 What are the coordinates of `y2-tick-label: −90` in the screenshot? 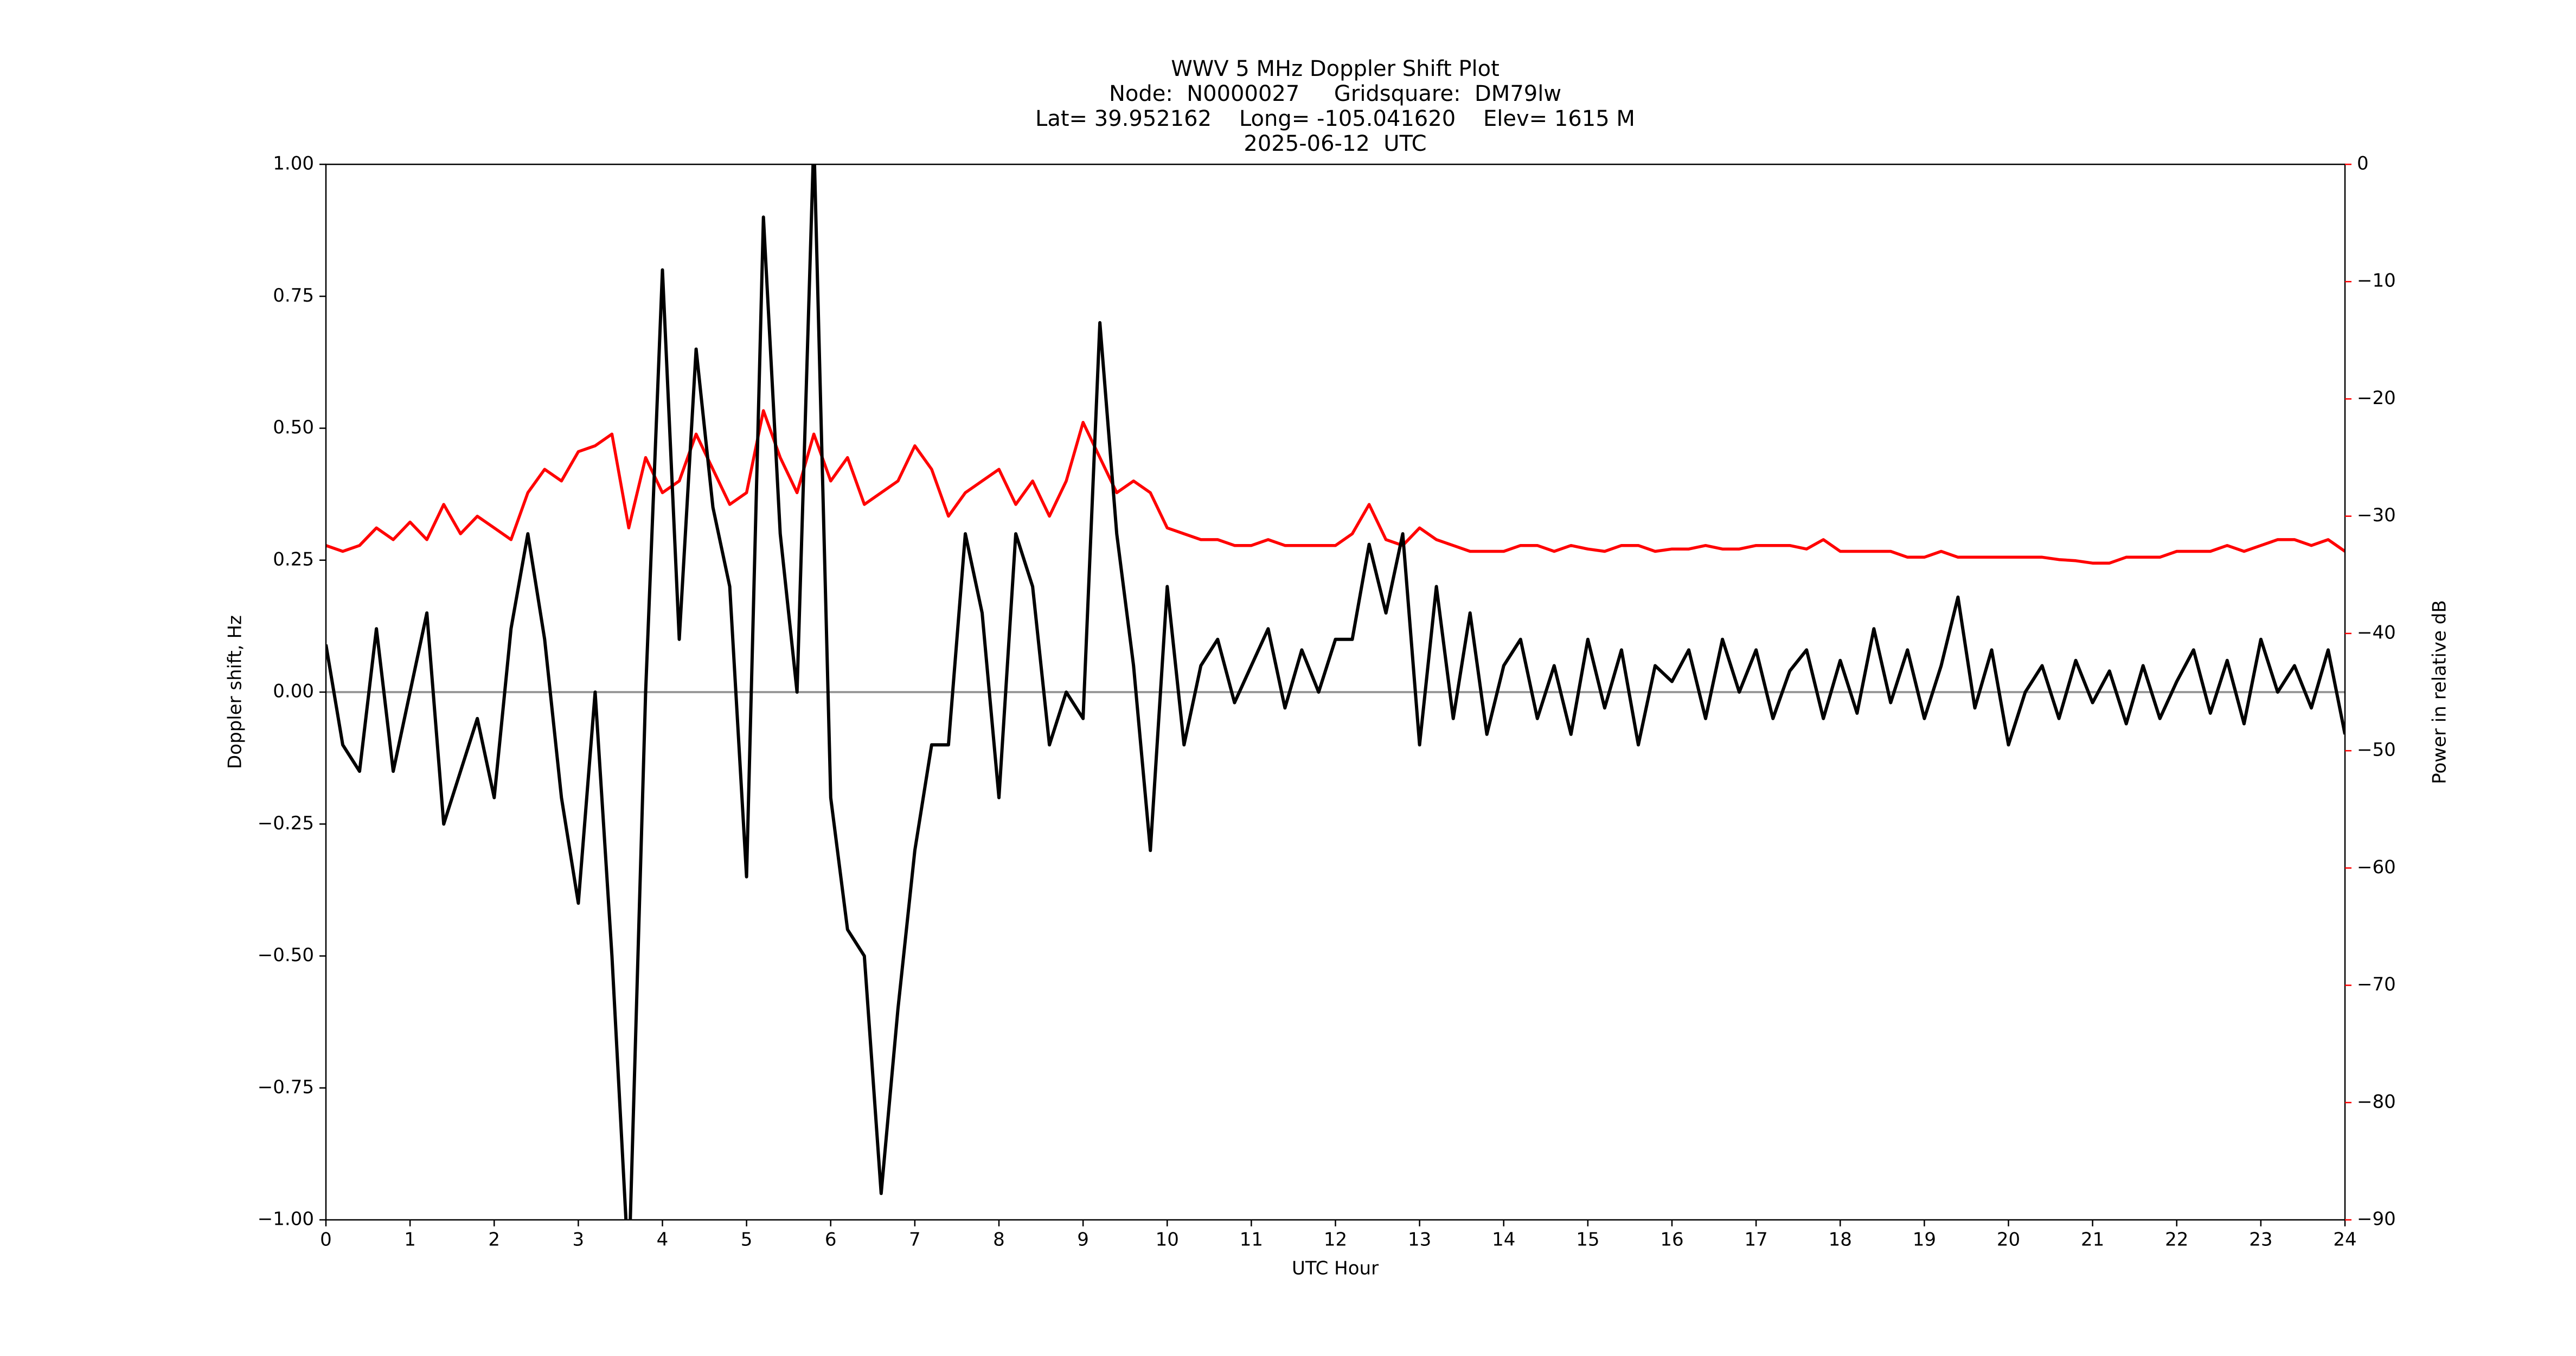 It's located at (2376, 1219).